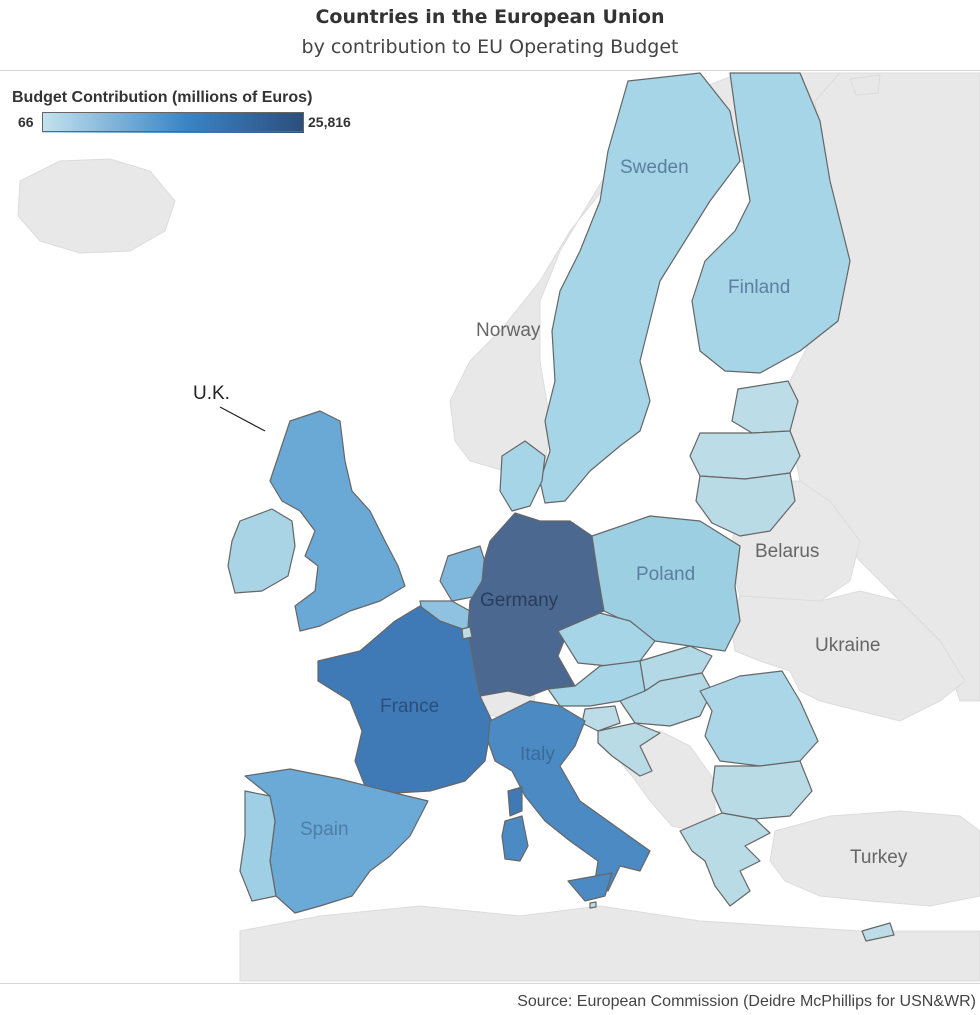 The height and width of the screenshot is (1015, 980). I want to click on country-latvia, so click(745, 455).